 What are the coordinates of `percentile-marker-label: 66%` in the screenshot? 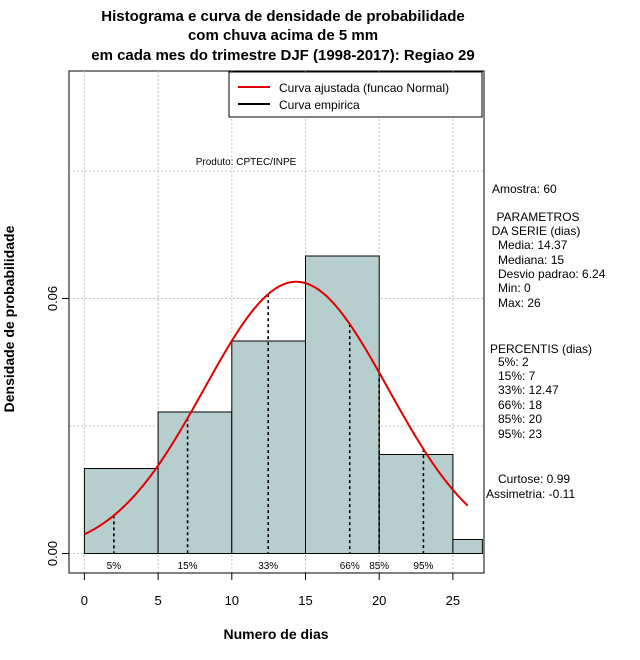 It's located at (350, 566).